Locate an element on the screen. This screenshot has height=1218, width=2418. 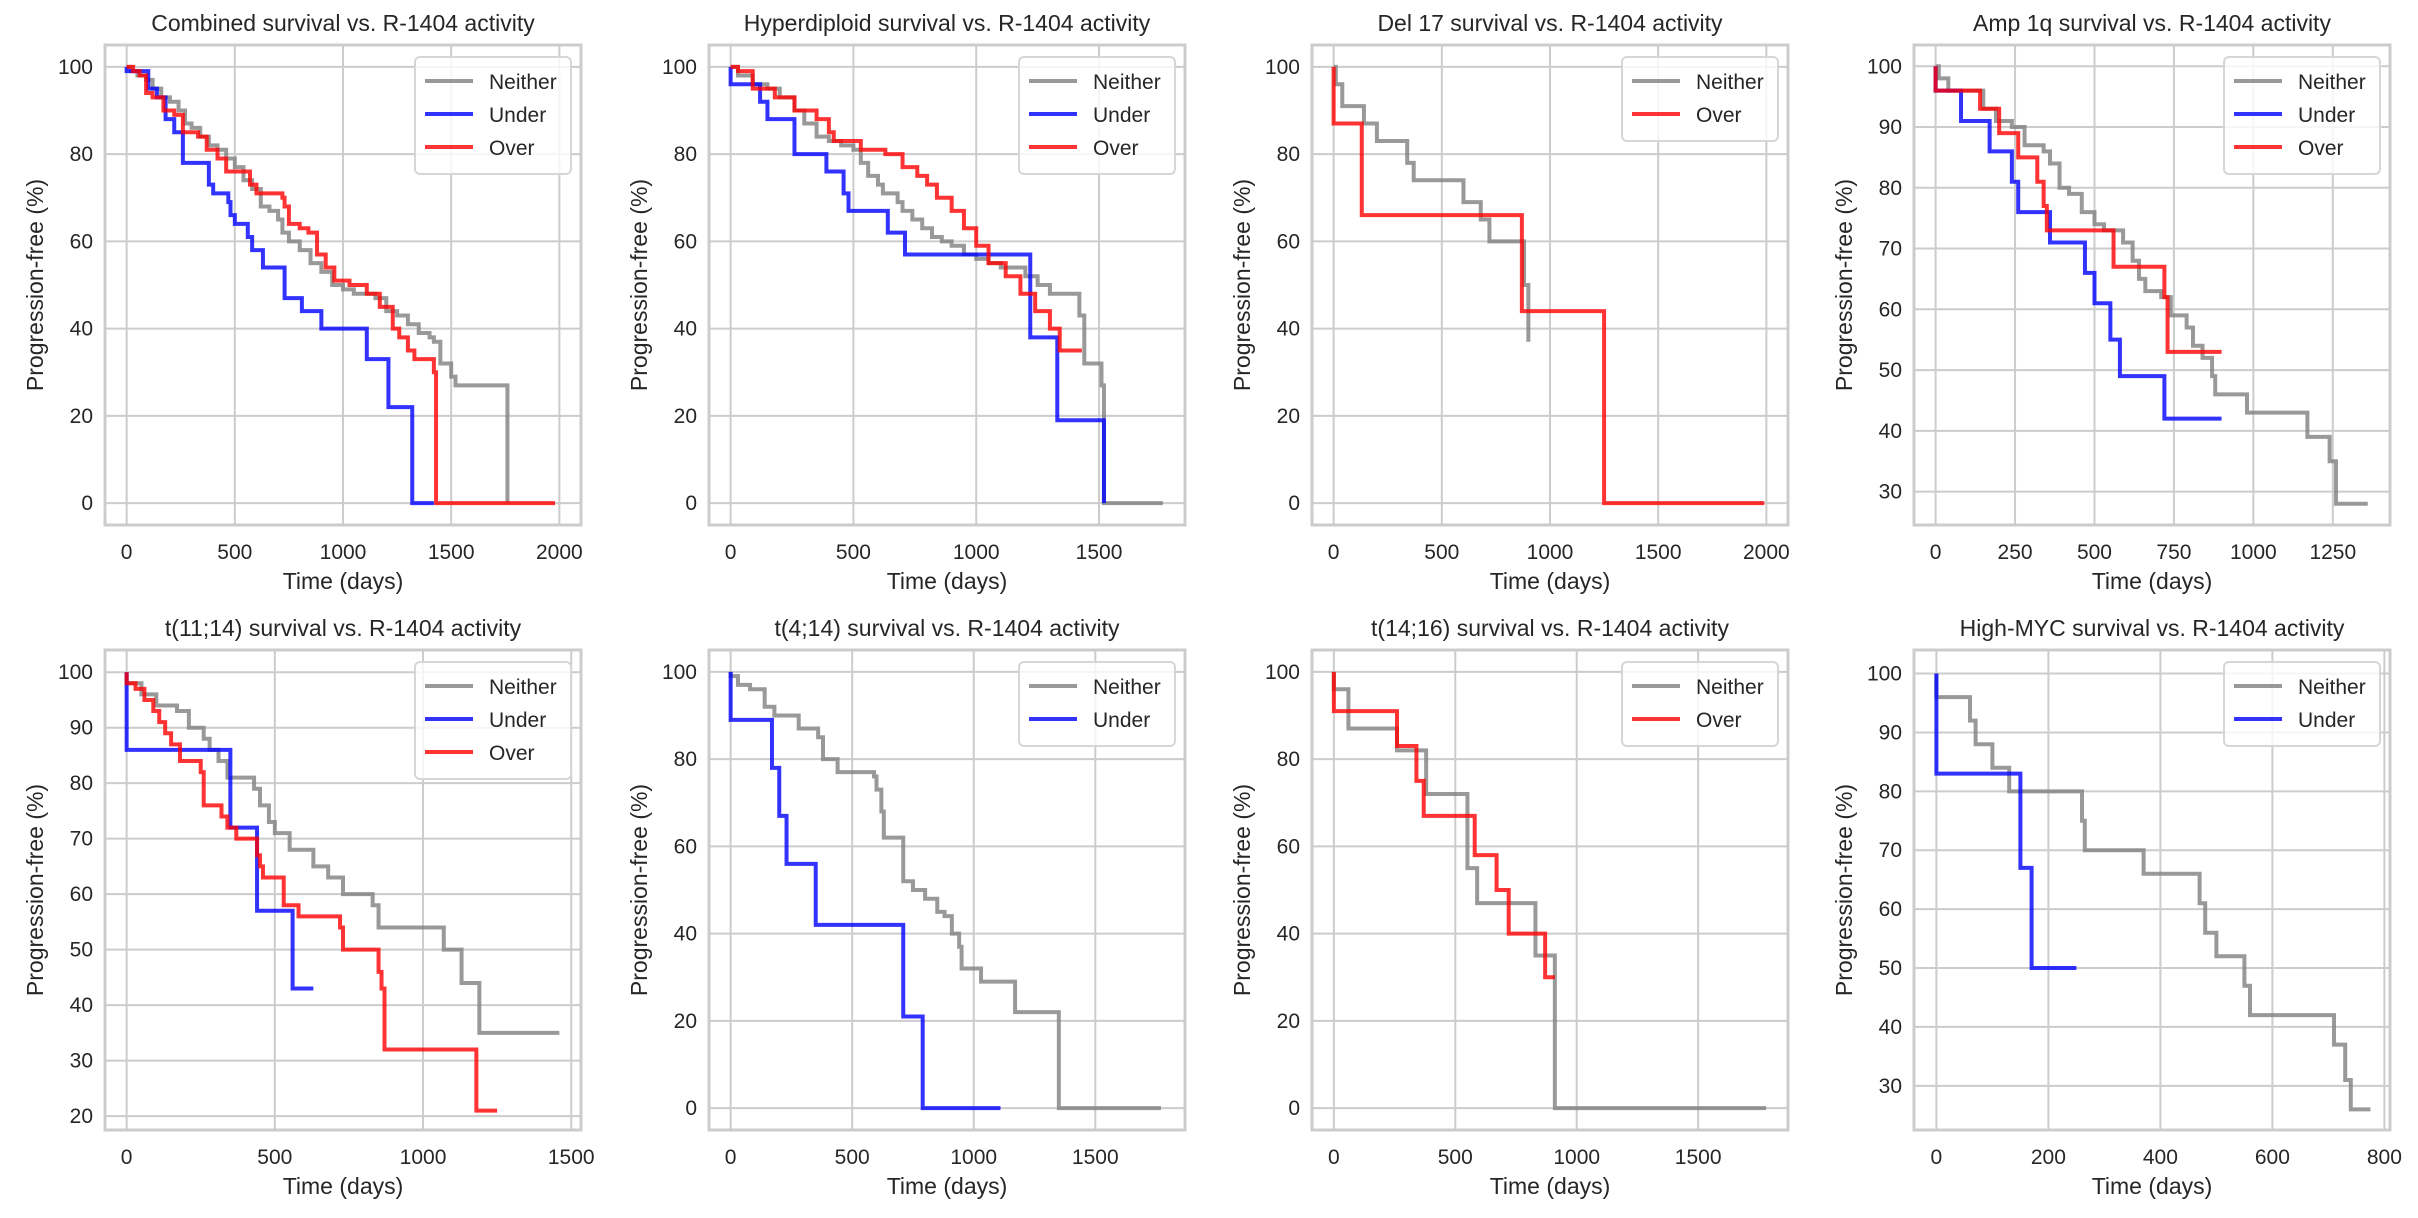
x-tick-label: 400 is located at coordinates (2160, 1157).